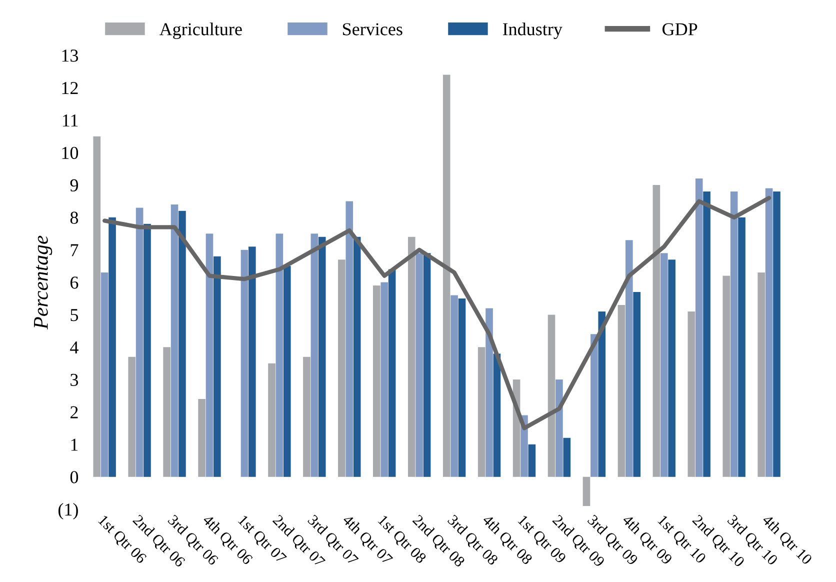 Image resolution: width=836 pixels, height=582 pixels. I want to click on y-tick-label: (1), so click(68, 511).